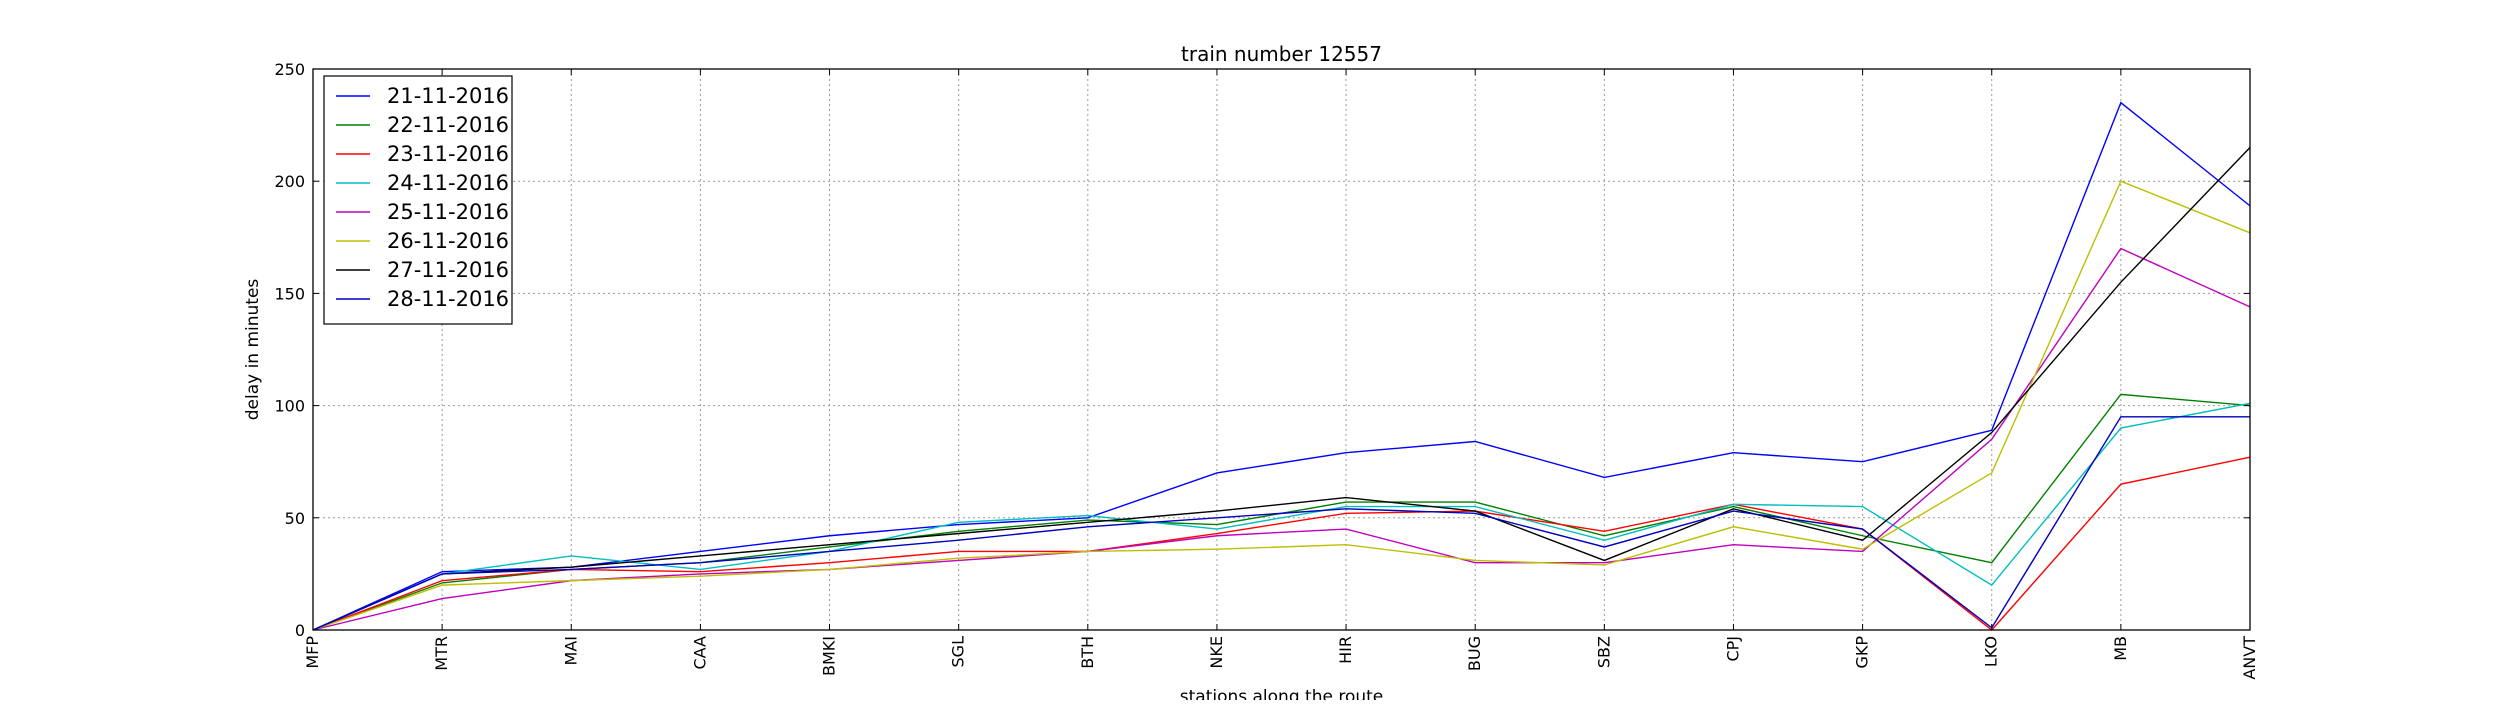 The height and width of the screenshot is (705, 2500). Describe the element at coordinates (448, 96) in the screenshot. I see `legend-label: 21-11-2016` at that location.